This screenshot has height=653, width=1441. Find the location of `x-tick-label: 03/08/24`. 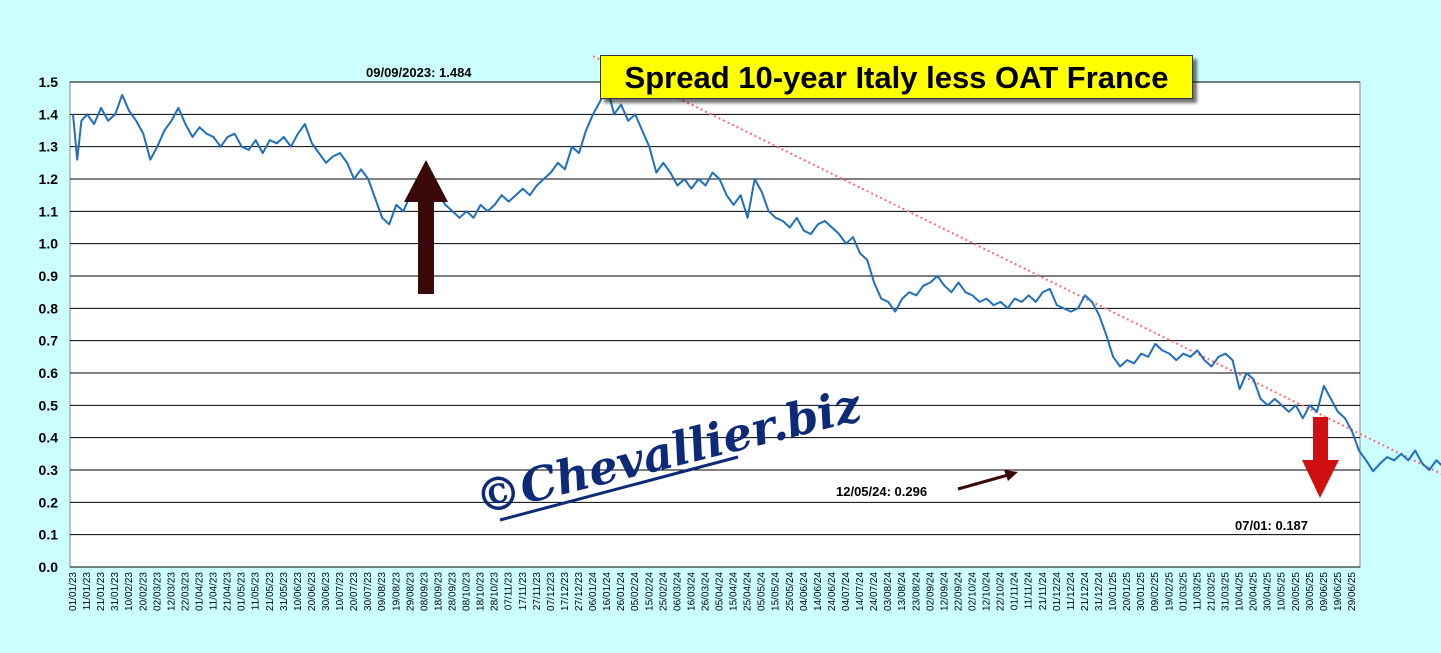

x-tick-label: 03/08/24 is located at coordinates (888, 591).